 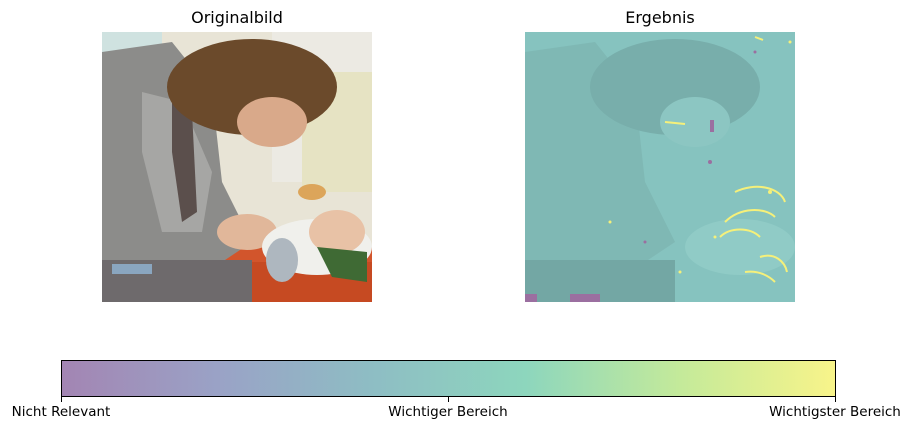 I want to click on importance-colorbar, so click(x=448, y=378).